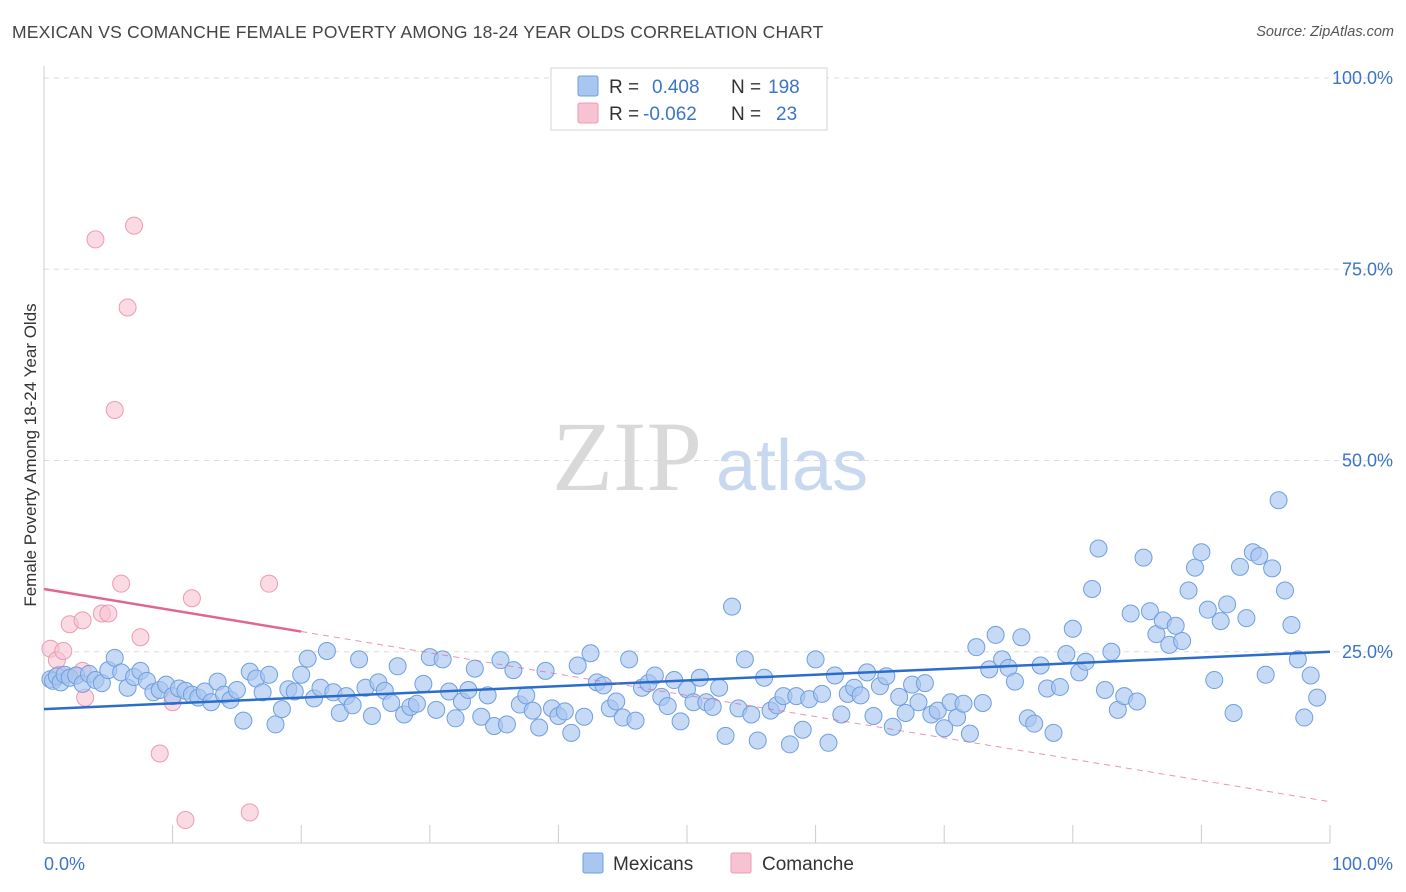 This screenshot has width=1406, height=892. What do you see at coordinates (792, 466) in the screenshot?
I see `watermark-atlas: atlas` at bounding box center [792, 466].